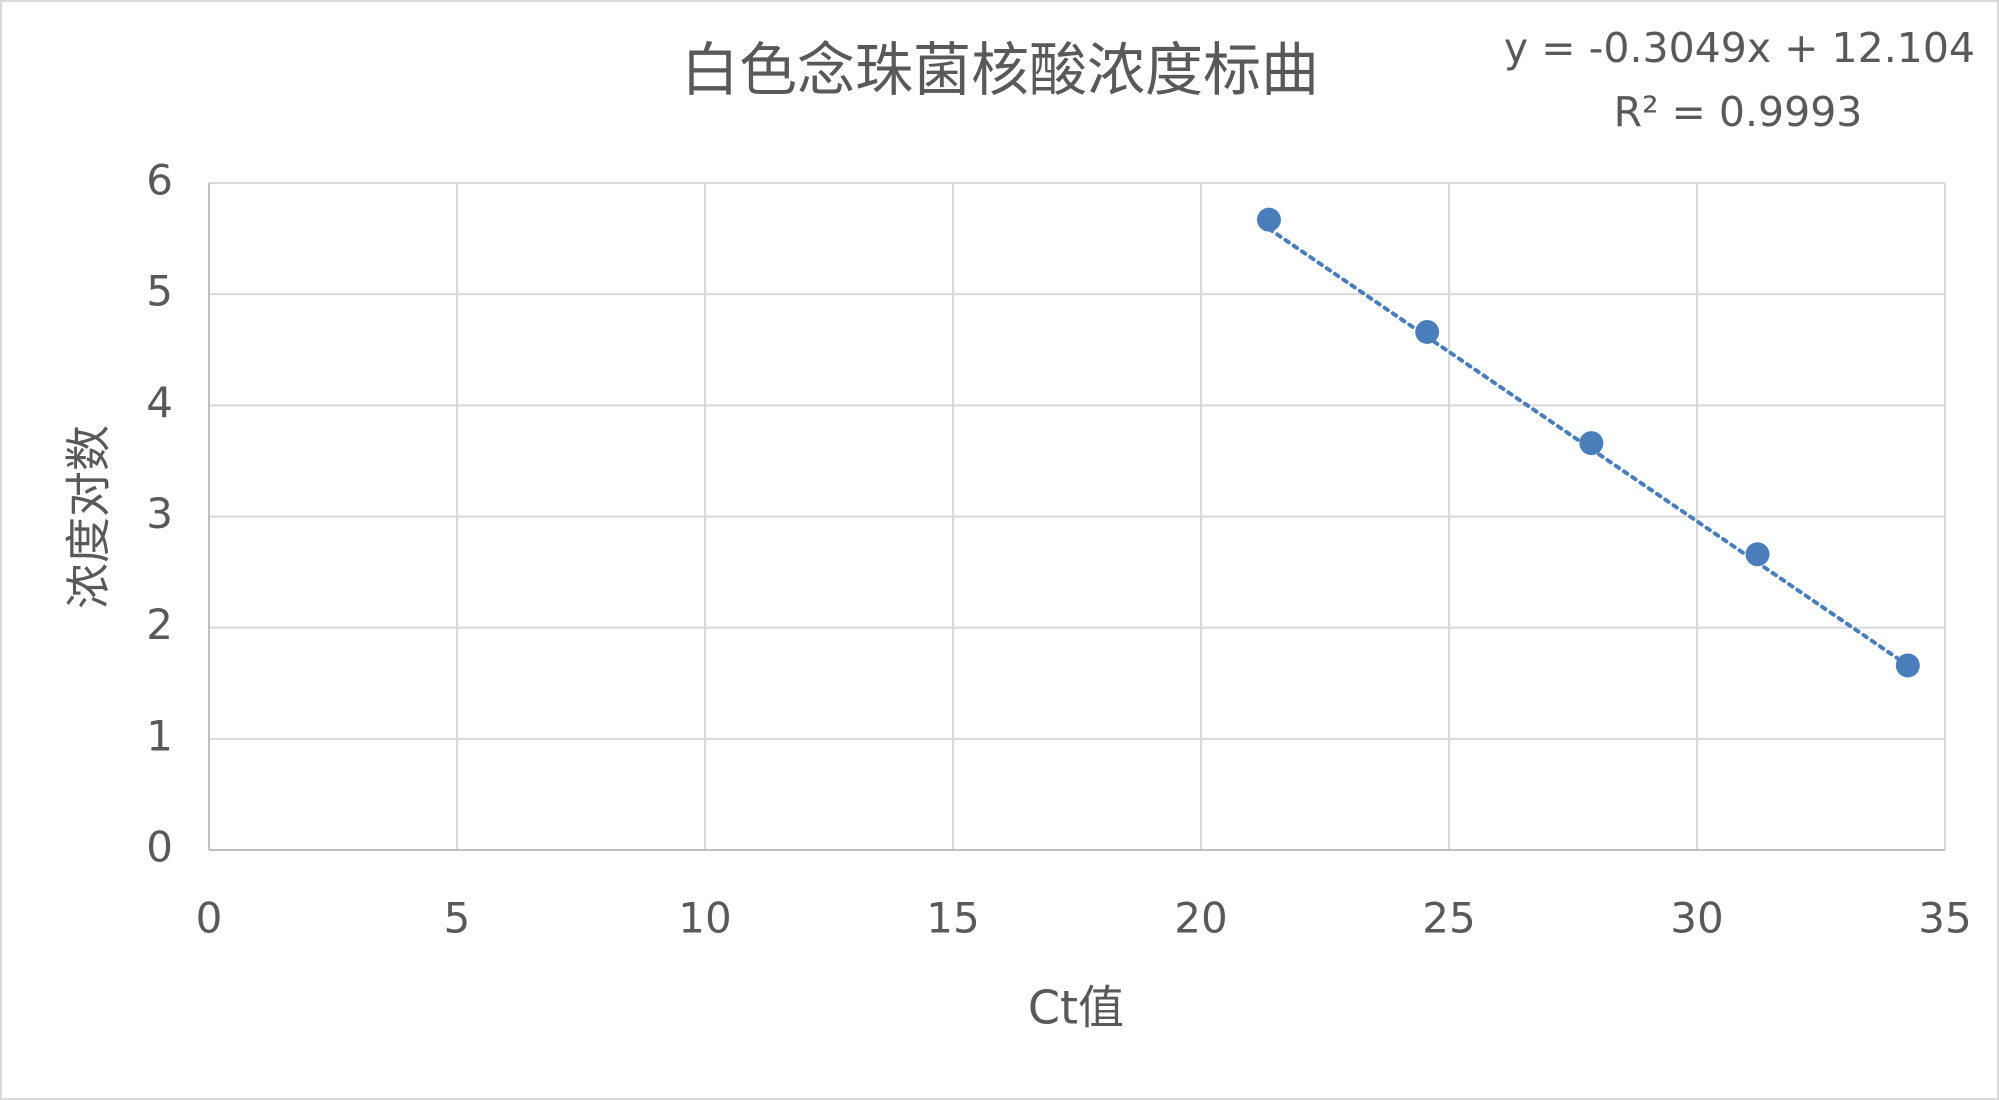 This screenshot has width=1999, height=1100. What do you see at coordinates (1448, 918) in the screenshot?
I see `x-tick-label: 25` at bounding box center [1448, 918].